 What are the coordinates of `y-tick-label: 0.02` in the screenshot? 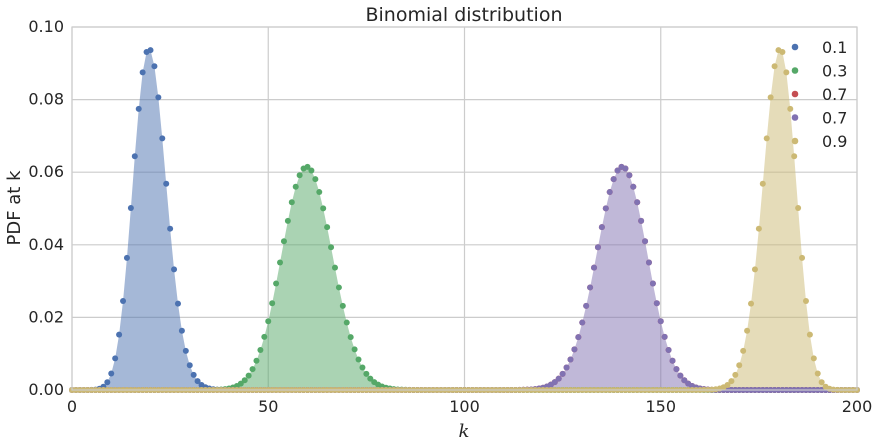 It's located at (46, 316).